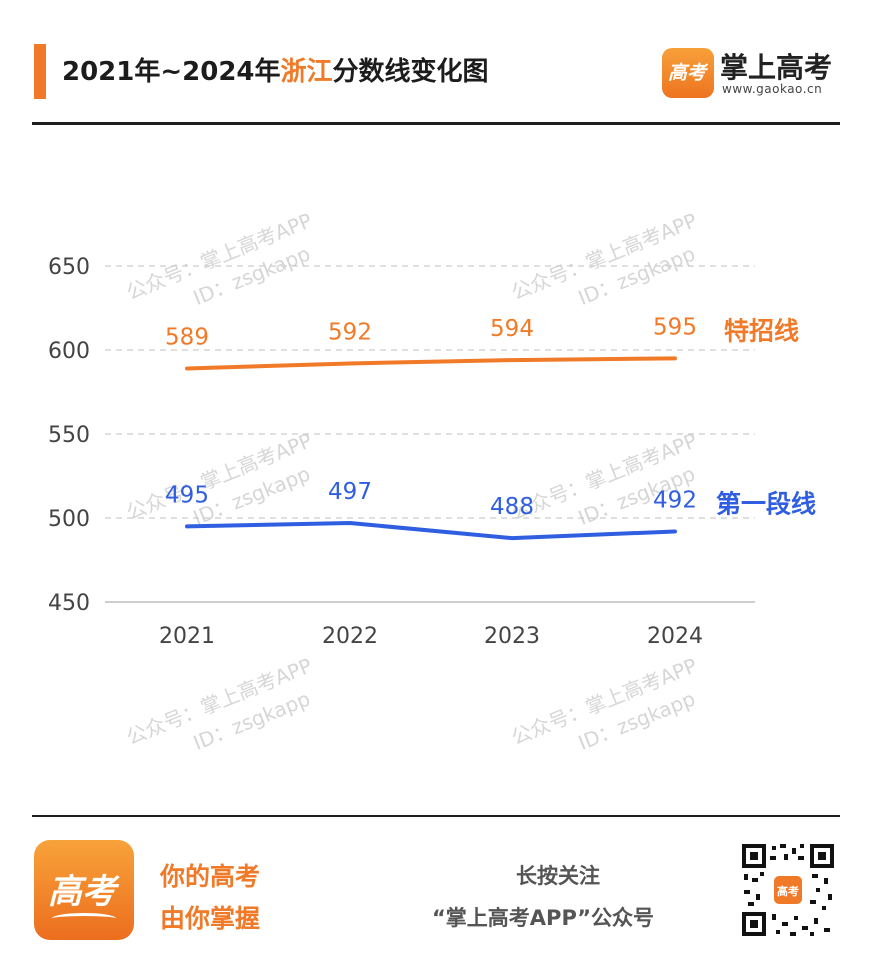 Image resolution: width=872 pixels, height=975 pixels. I want to click on y-tick-label: 500, so click(69, 519).